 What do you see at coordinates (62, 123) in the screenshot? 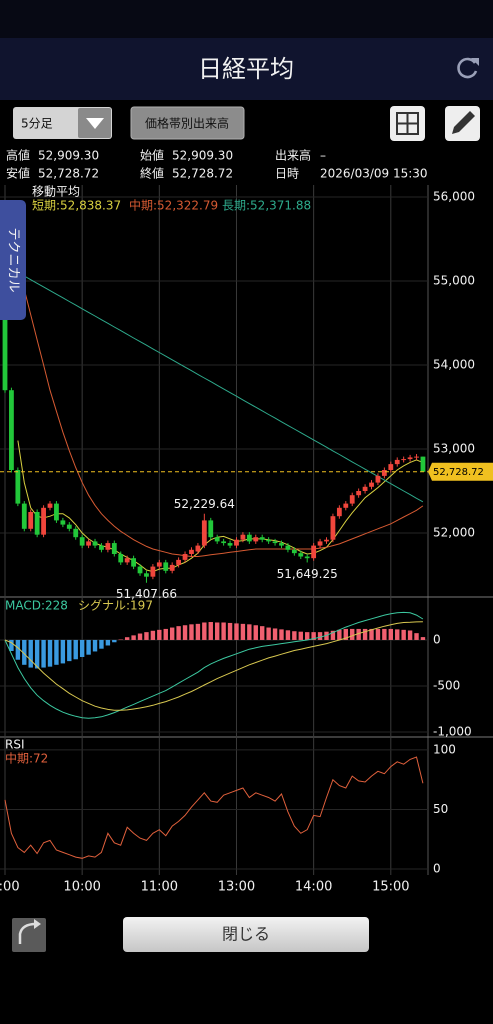
I see `interval-dropdown: 5分足` at bounding box center [62, 123].